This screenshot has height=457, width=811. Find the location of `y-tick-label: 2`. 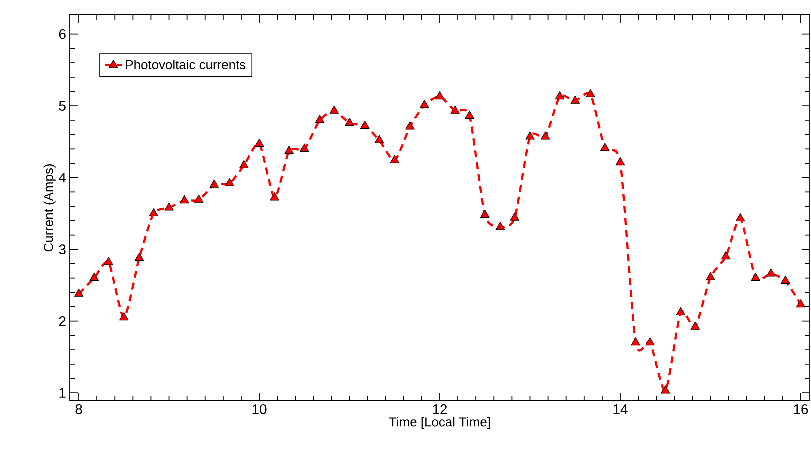

y-tick-label: 2 is located at coordinates (62, 321).